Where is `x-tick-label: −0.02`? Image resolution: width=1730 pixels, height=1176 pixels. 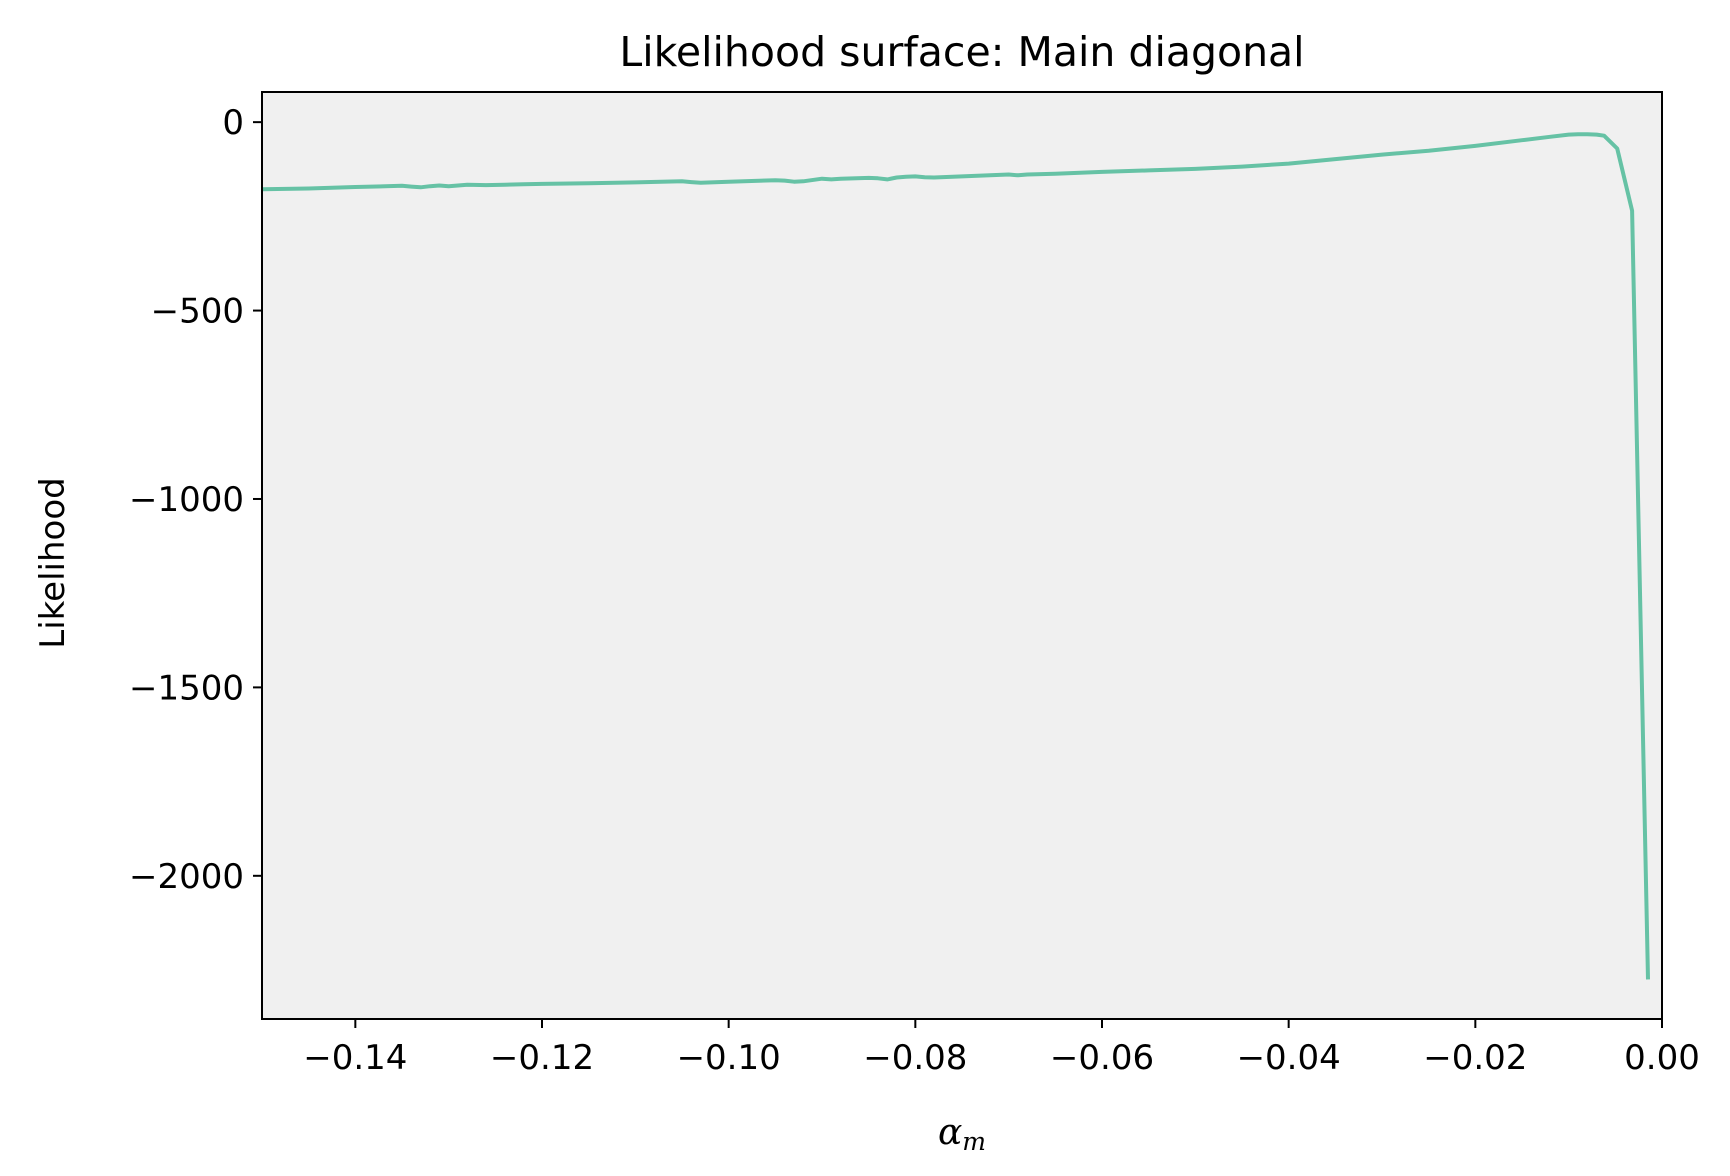
x-tick-label: −0.02 is located at coordinates (1475, 1058).